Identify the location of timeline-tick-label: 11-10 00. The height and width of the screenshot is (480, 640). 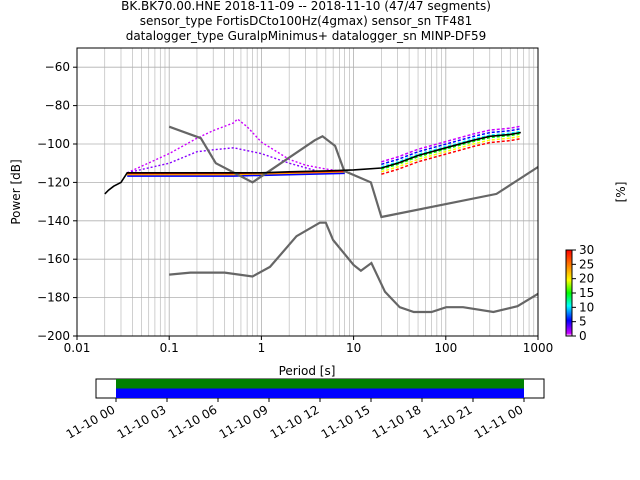
(91, 421).